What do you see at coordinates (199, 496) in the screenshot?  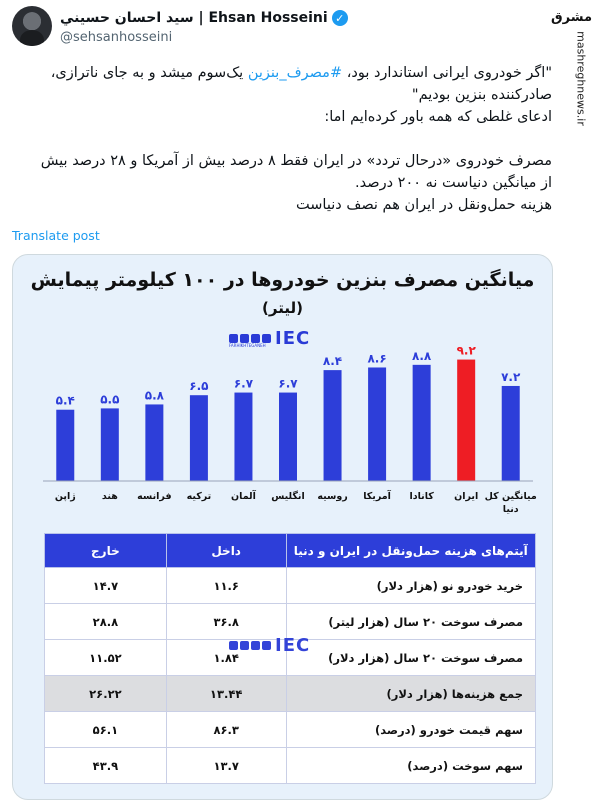 I see `category-label-3: ترکیه` at bounding box center [199, 496].